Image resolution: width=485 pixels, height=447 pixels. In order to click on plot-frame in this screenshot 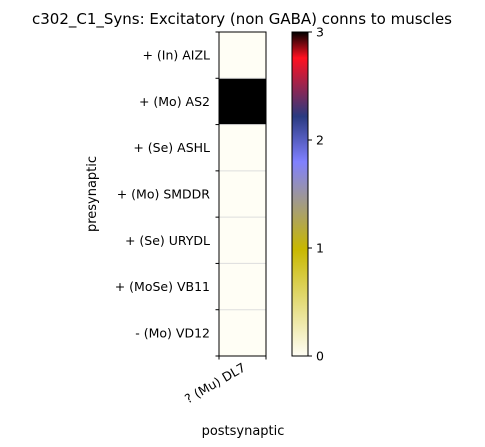, I will do `click(242, 194)`.